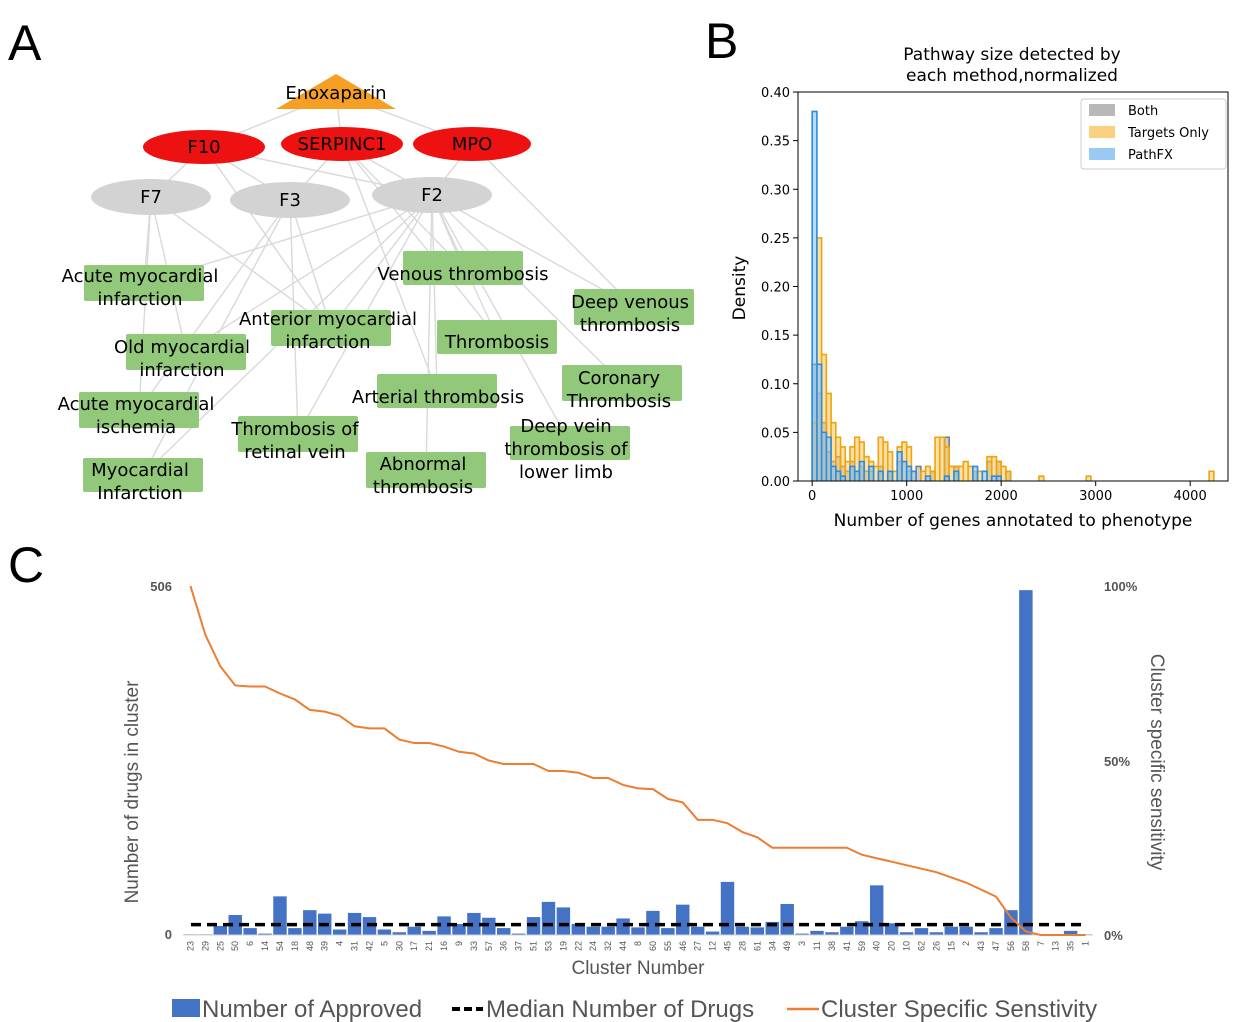 The height and width of the screenshot is (1022, 1240). Describe the element at coordinates (906, 496) in the screenshot. I see `histogram-x-tick-label: 1000` at that location.